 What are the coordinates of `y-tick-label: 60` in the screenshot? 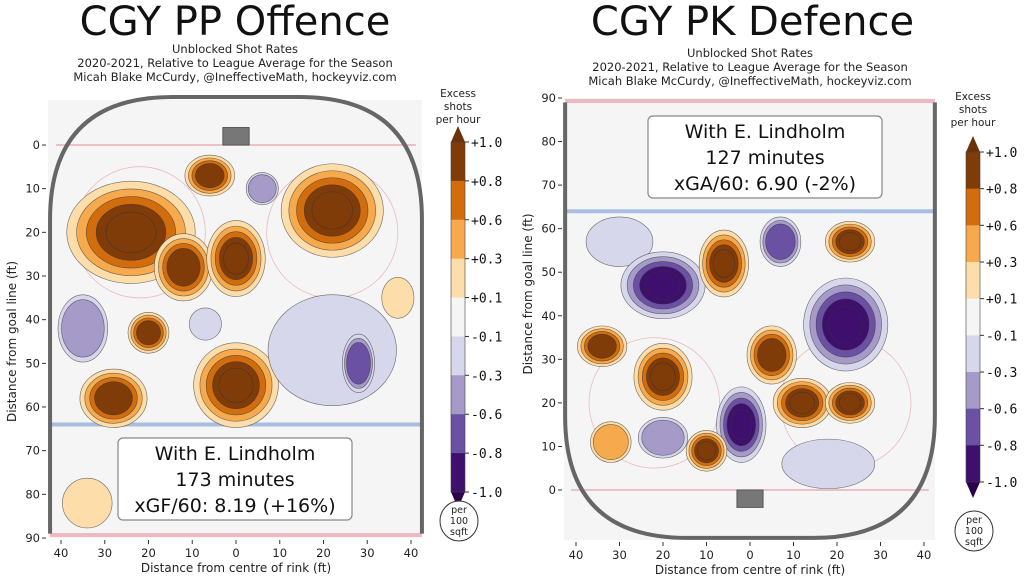 It's located at (548, 229).